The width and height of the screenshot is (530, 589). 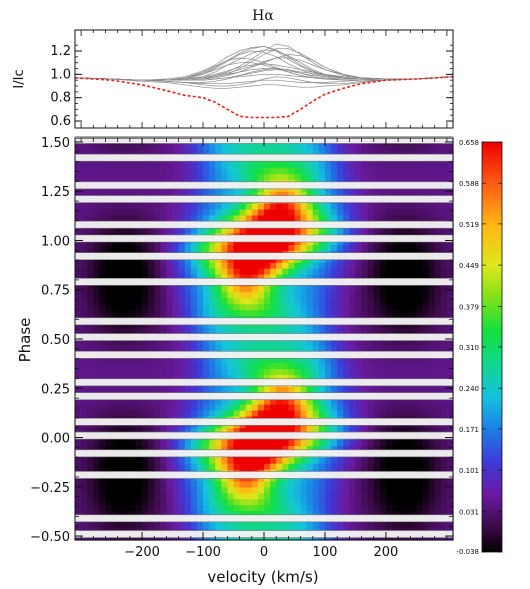 I want to click on profile-ytick-label: 1.0, so click(x=60, y=74).